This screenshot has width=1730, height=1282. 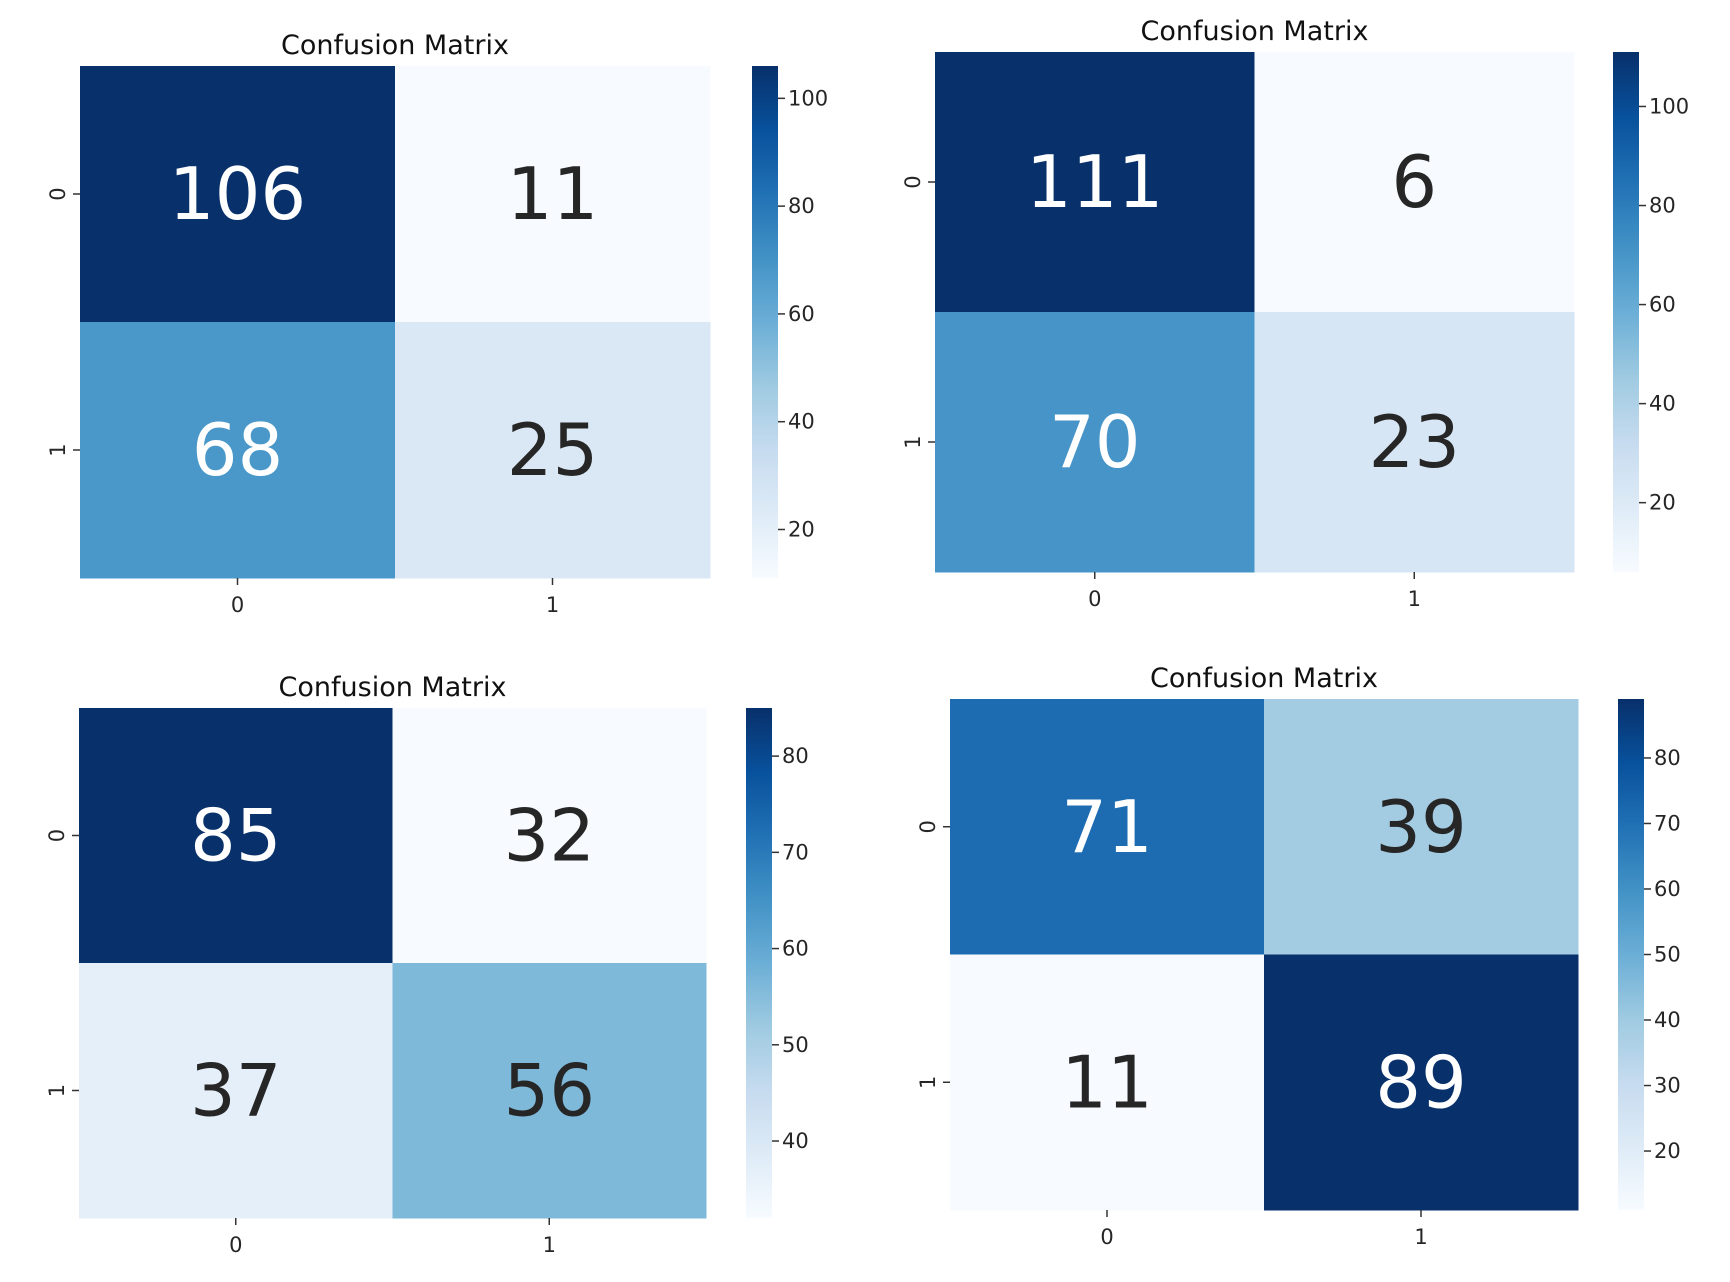 I want to click on cell-value-label: 111, so click(x=1094, y=182).